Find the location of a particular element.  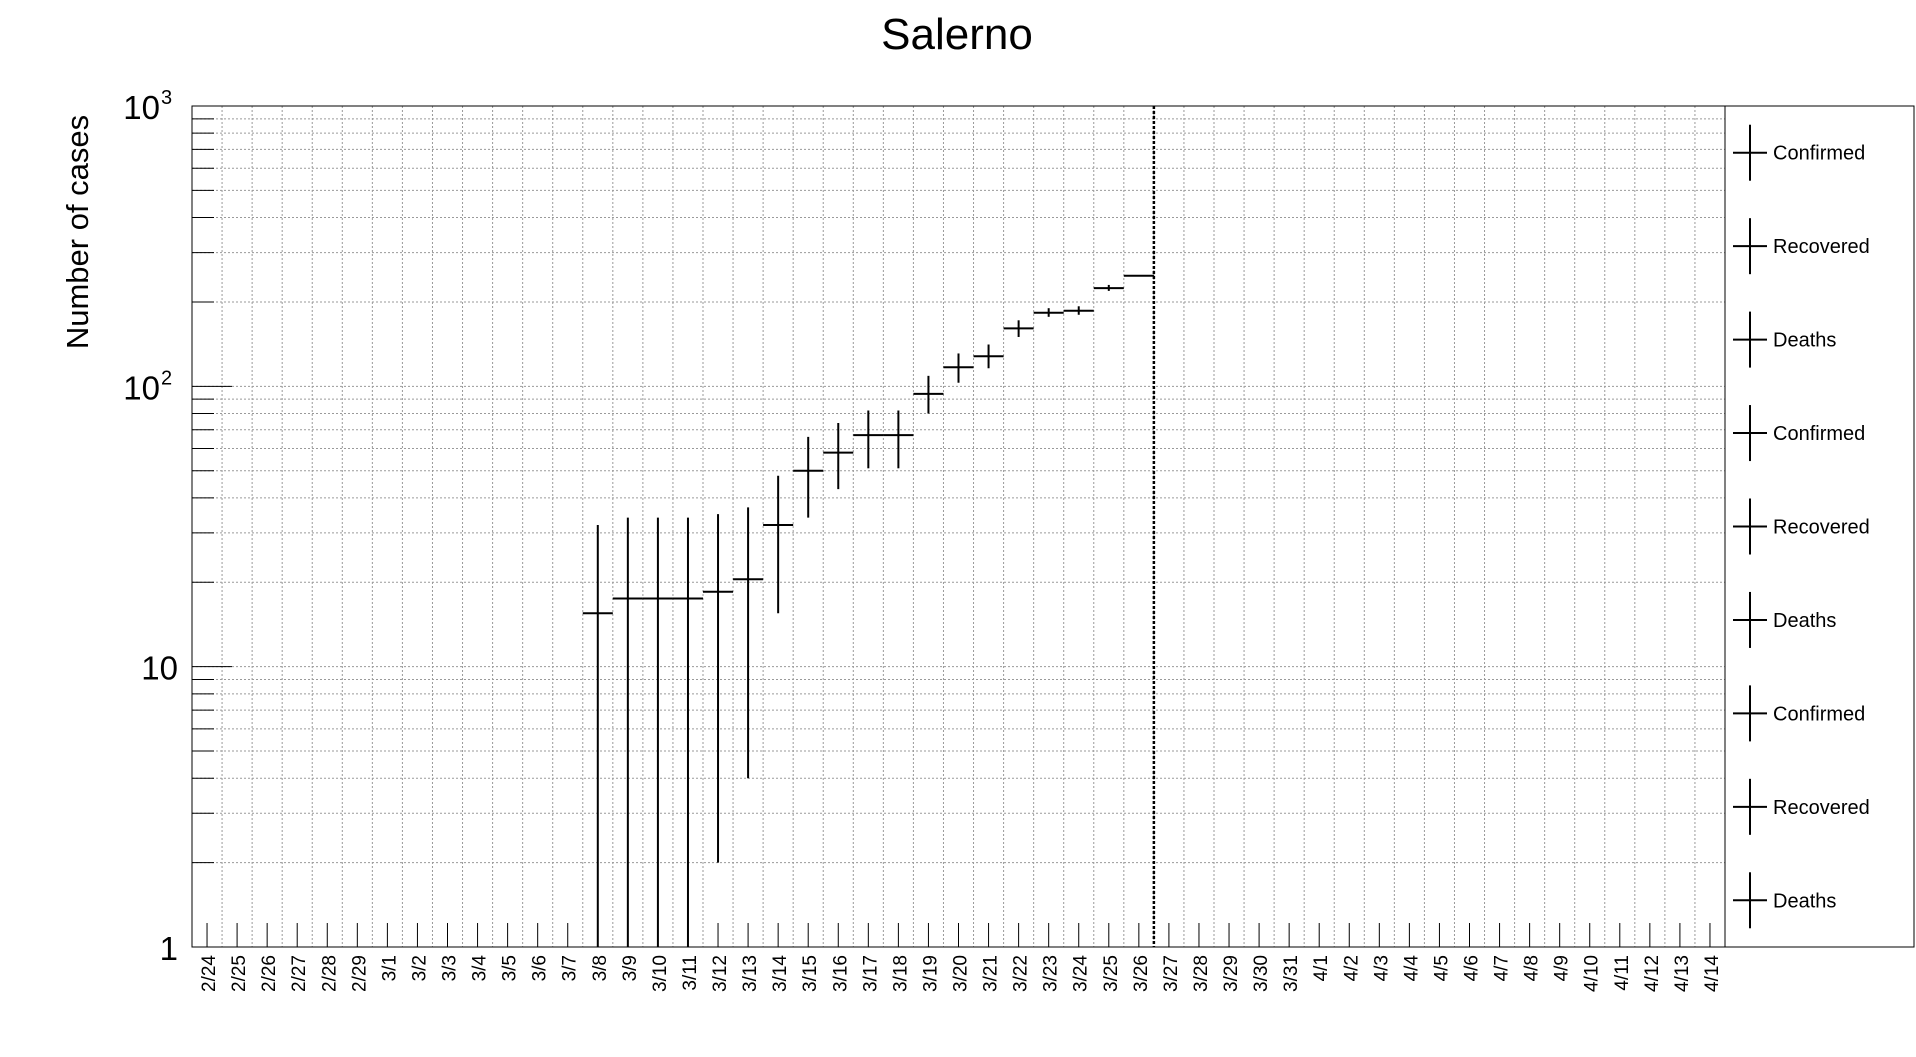

x-tick-label: 3/14 is located at coordinates (780, 973).